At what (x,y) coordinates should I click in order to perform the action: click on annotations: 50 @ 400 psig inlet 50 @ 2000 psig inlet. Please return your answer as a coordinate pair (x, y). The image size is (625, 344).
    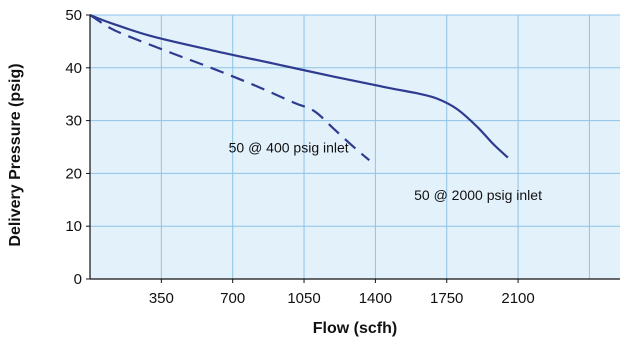
    Looking at the image, I should click on (385, 171).